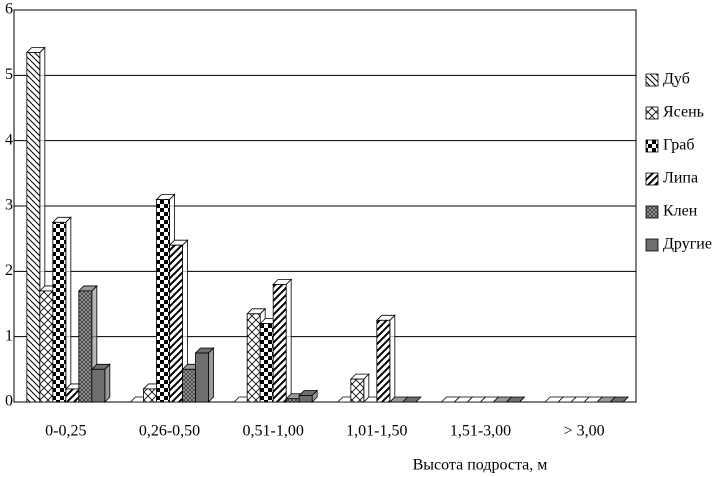  What do you see at coordinates (376, 431) in the screenshot?
I see `x-tick-label: 1,01-1,50` at bounding box center [376, 431].